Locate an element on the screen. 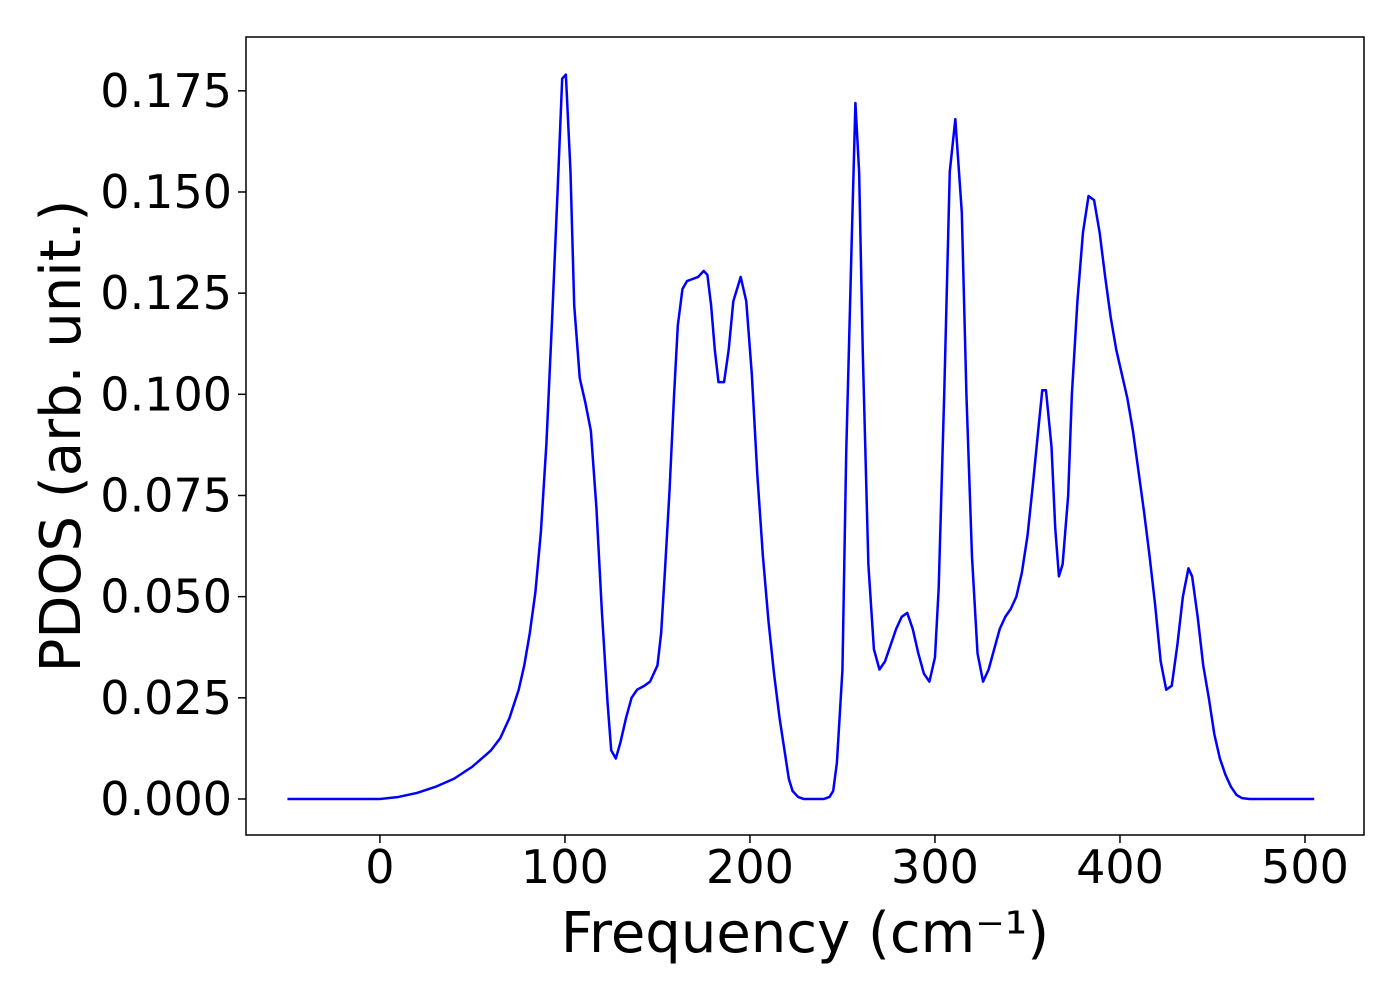 The height and width of the screenshot is (1000, 1400). y-tick-label: 0.100 is located at coordinates (166, 394).